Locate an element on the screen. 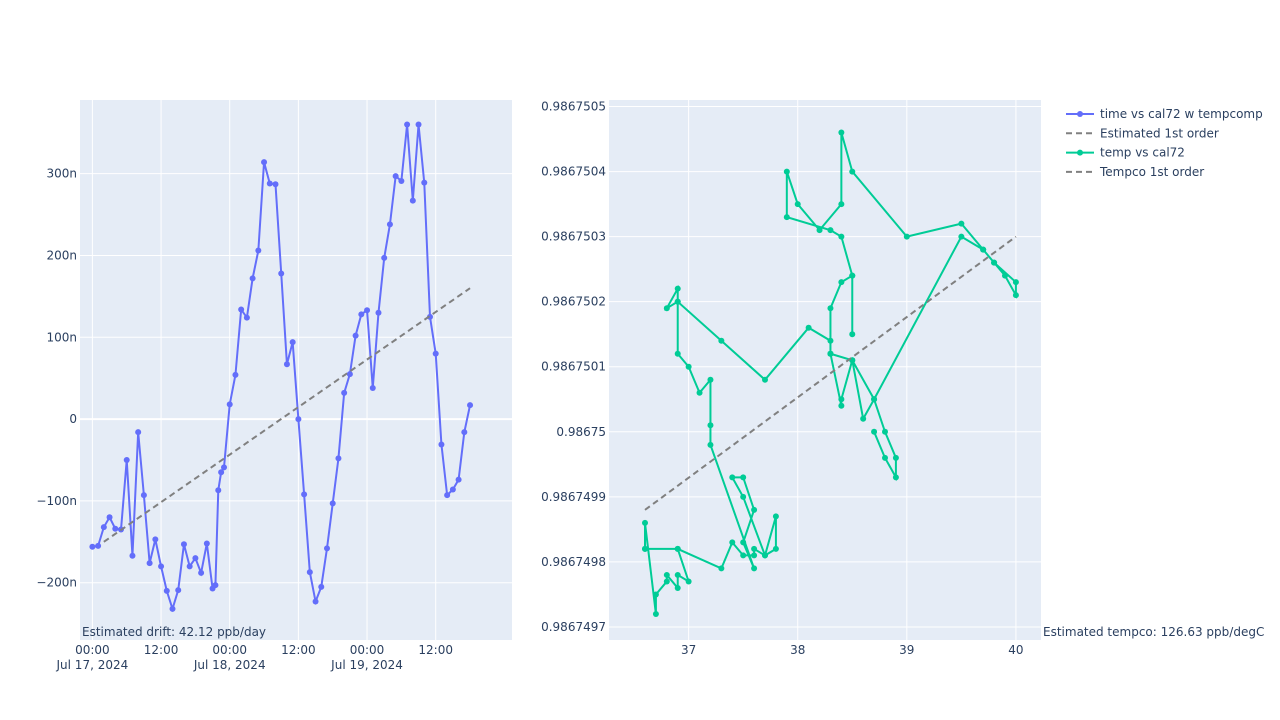 This screenshot has width=1280, height=720. legend-item: temp vs cal72 is located at coordinates (1125, 153).